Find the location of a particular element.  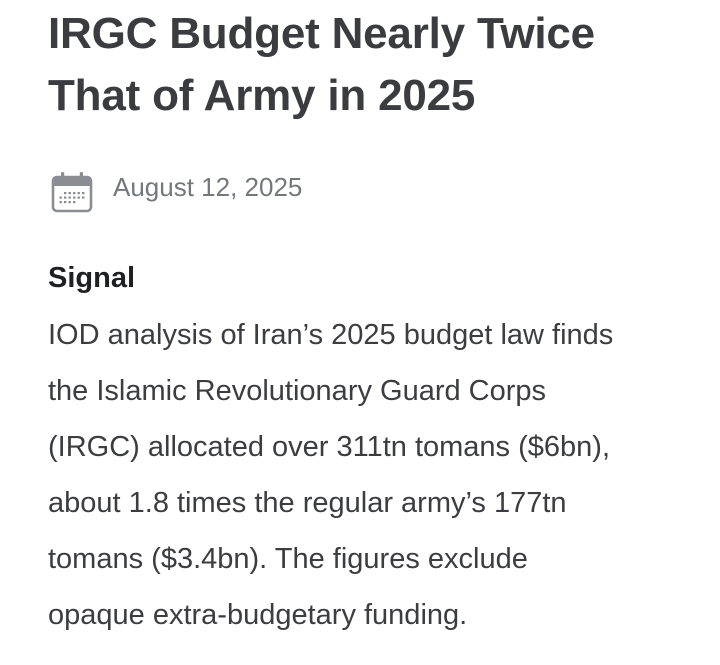

body-line: opaque extra-budgetary funding. is located at coordinates (258, 615).